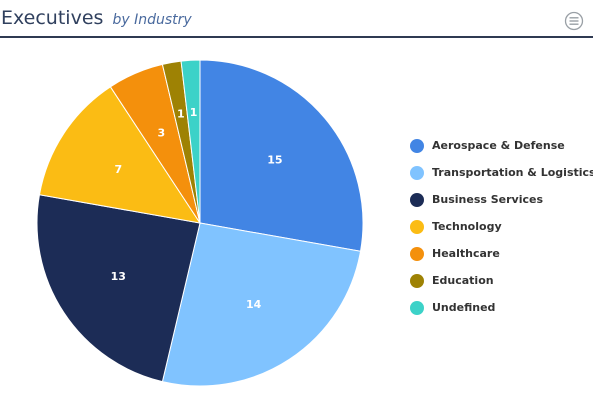 The width and height of the screenshot is (593, 412). What do you see at coordinates (52, 18) in the screenshot?
I see `chart-title: Executives` at bounding box center [52, 18].